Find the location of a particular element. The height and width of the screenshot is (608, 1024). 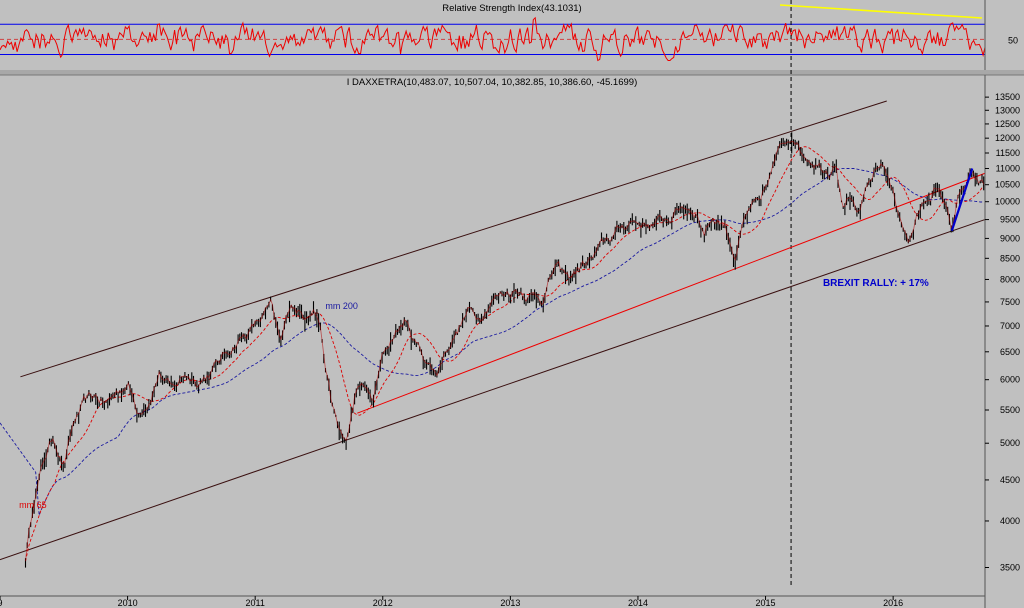

time-tick-label: 2014 is located at coordinates (638, 603).